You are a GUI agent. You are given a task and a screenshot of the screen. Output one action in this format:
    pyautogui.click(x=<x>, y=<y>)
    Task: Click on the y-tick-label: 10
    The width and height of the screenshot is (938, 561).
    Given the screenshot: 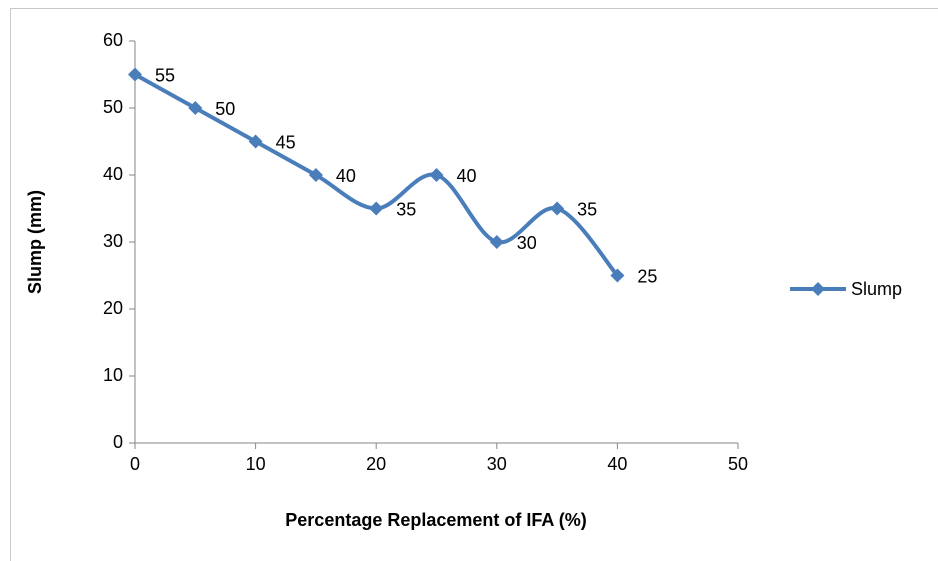 What is the action you would take?
    pyautogui.click(x=113, y=375)
    